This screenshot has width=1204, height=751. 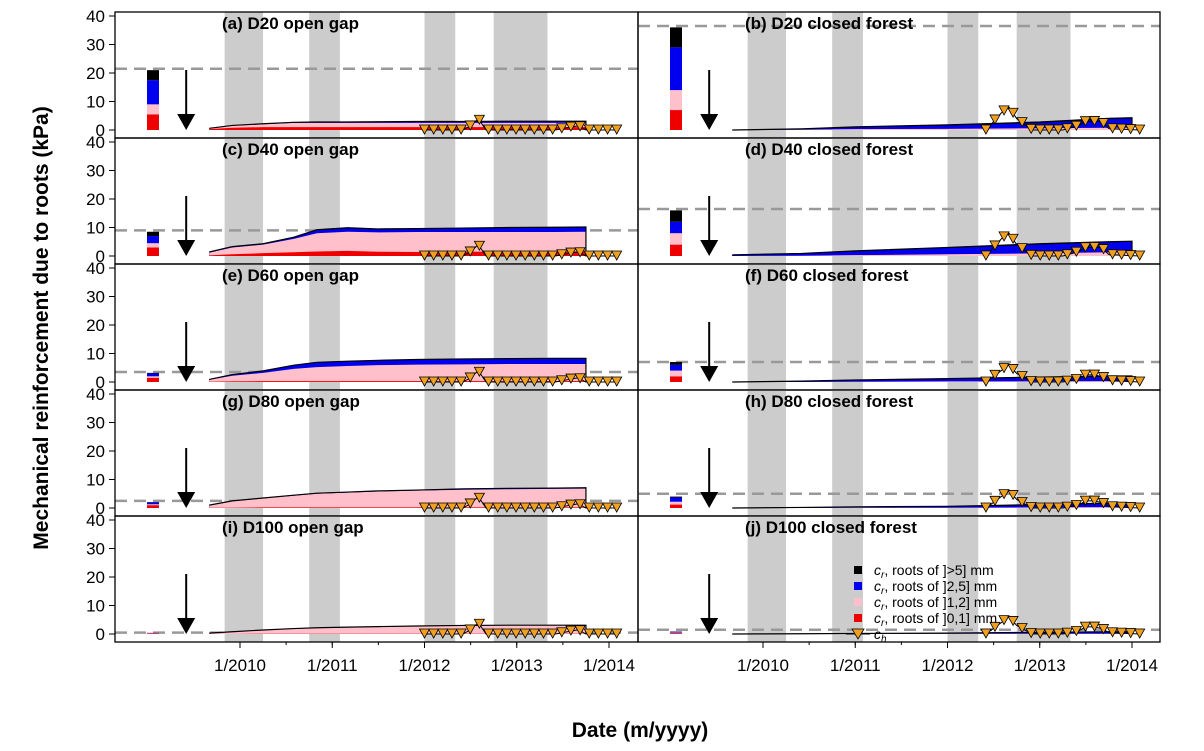 What do you see at coordinates (290, 23) in the screenshot?
I see `panel-title: (a) D20 open gap` at bounding box center [290, 23].